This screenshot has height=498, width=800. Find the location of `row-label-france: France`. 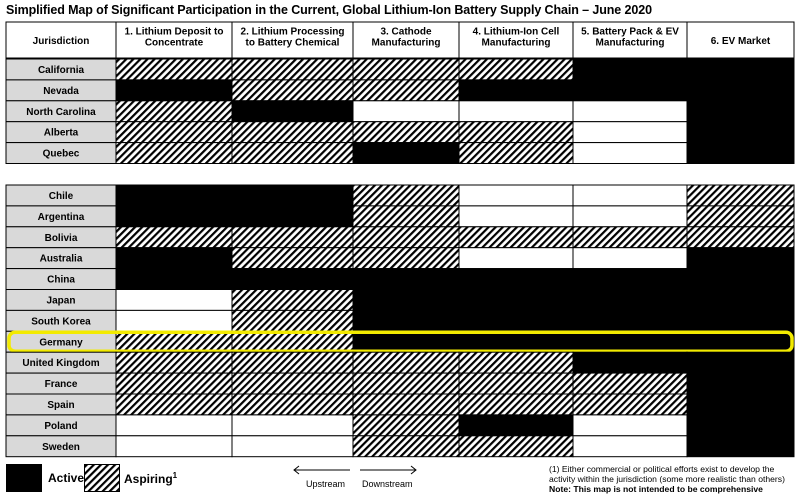

row-label-france: France is located at coordinates (61, 384).